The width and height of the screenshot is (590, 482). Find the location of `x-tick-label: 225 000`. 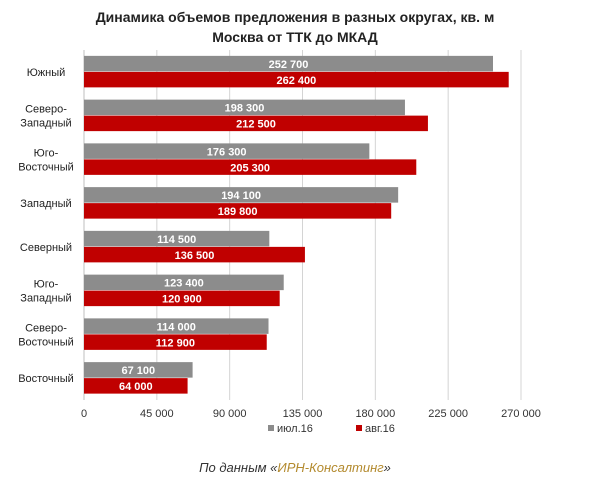

x-tick-label: 225 000 is located at coordinates (448, 414).